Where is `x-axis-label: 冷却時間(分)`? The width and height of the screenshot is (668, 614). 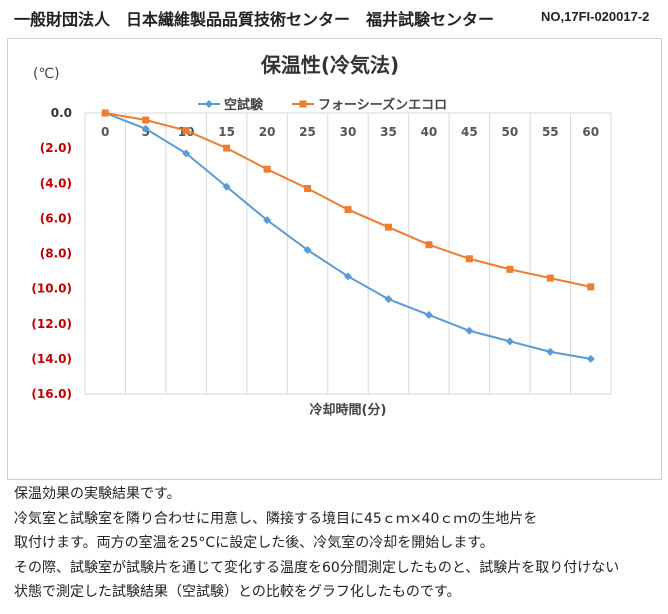
x-axis-label: 冷却時間(分) is located at coordinates (348, 410).